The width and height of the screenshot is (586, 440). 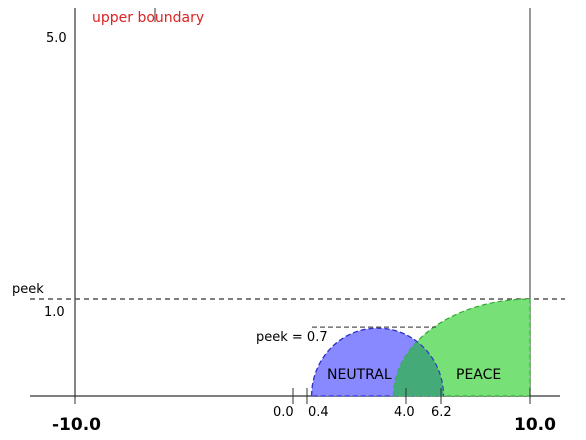 I want to click on x-tick-label: 6.2, so click(x=441, y=412).